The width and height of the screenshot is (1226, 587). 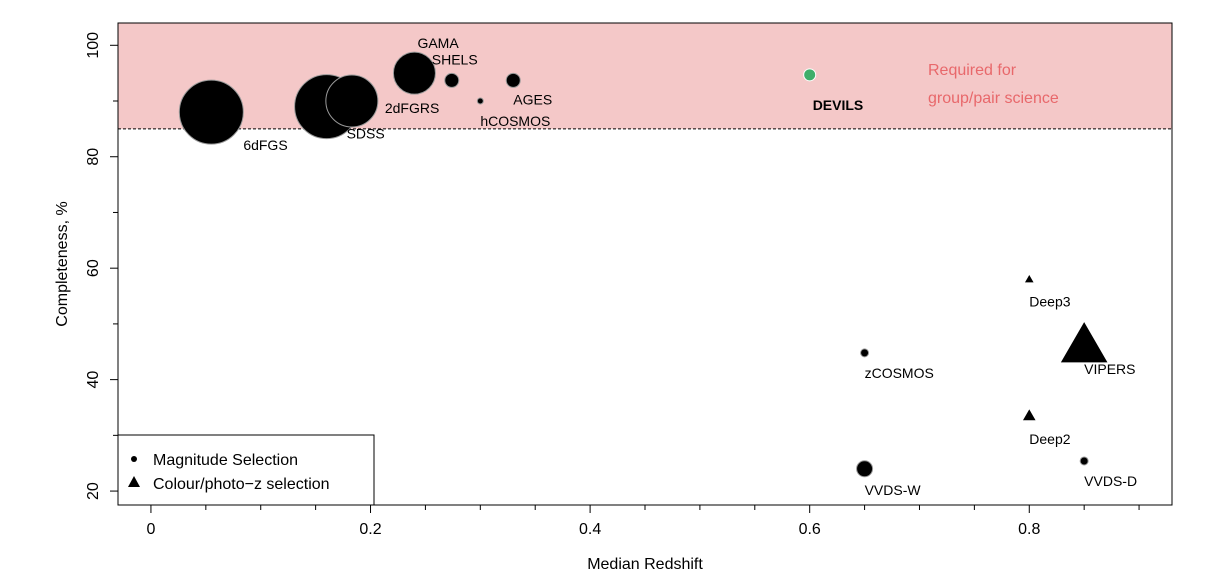 What do you see at coordinates (590, 529) in the screenshot?
I see `x-tick-label: 0.4` at bounding box center [590, 529].